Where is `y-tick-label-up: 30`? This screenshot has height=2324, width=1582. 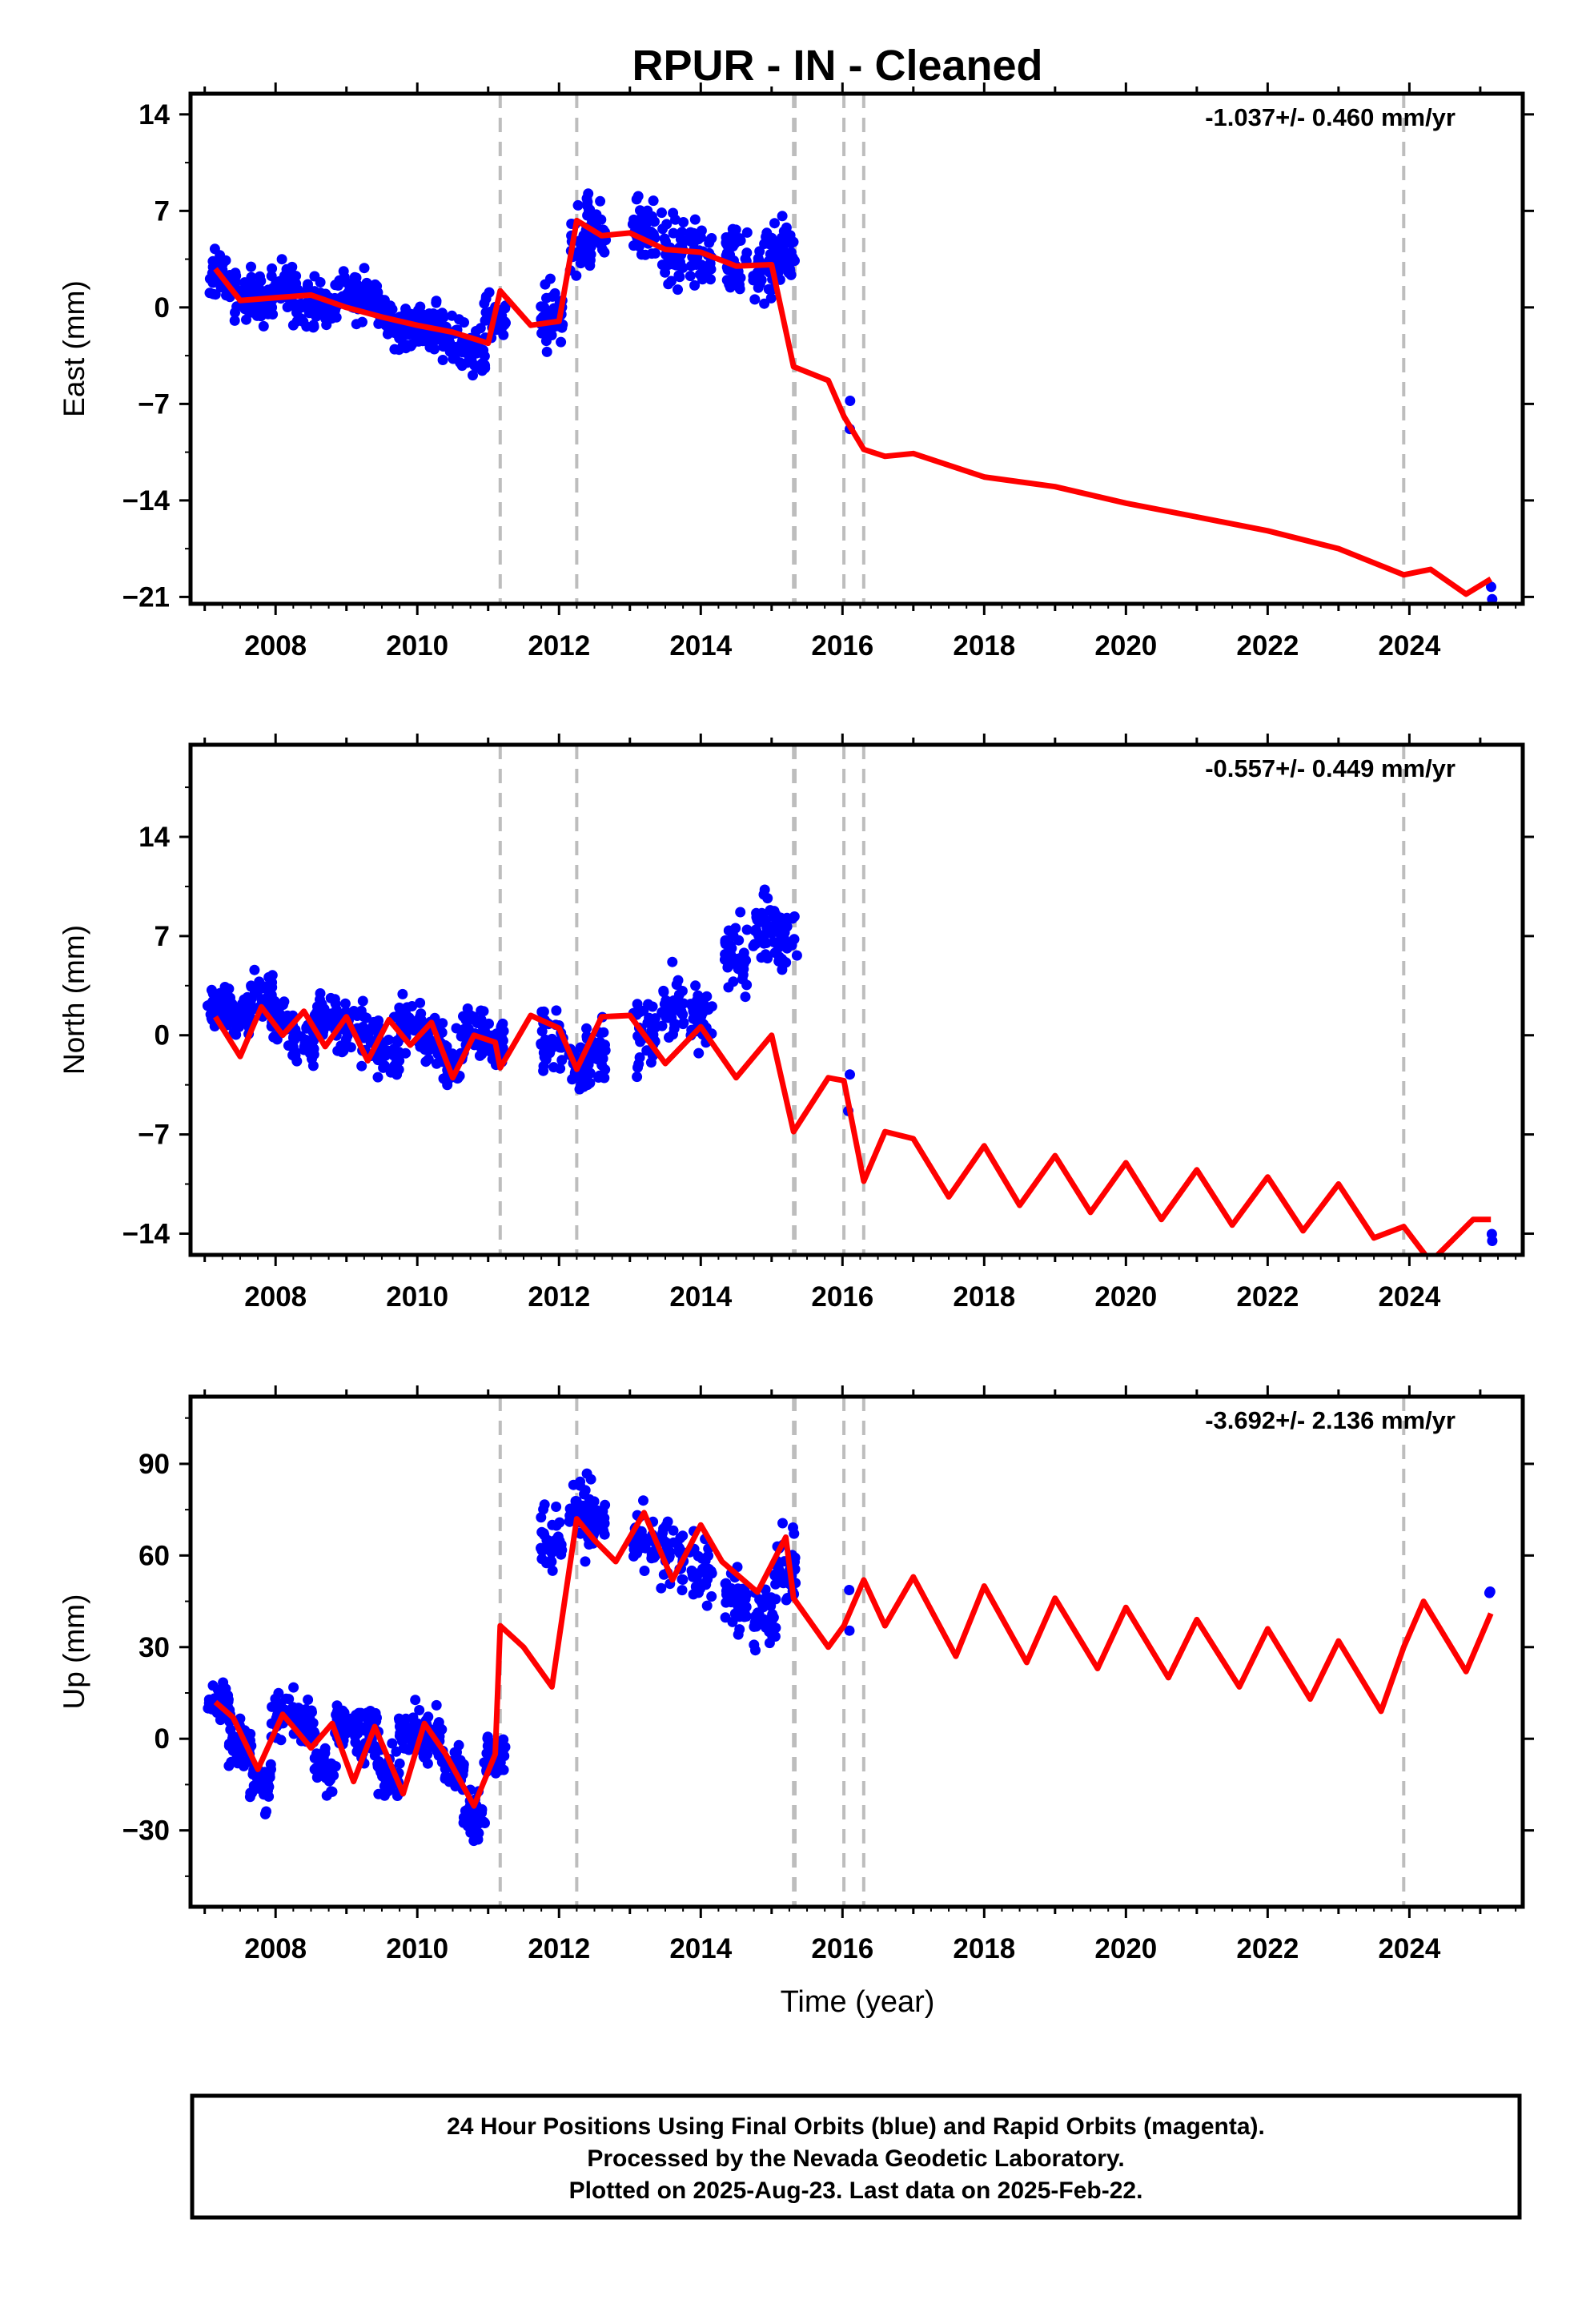 y-tick-label-up: 30 is located at coordinates (154, 1647).